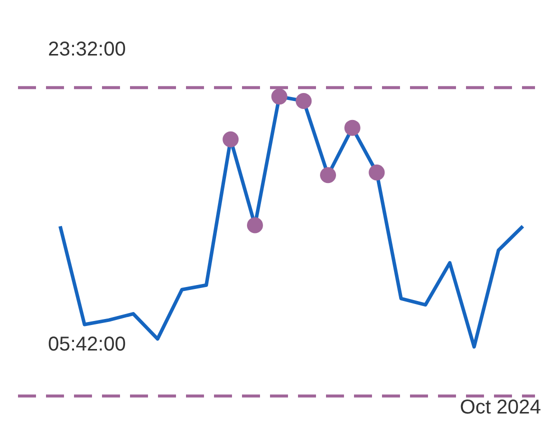 Image resolution: width=551 pixels, height=428 pixels. Describe the element at coordinates (87, 345) in the screenshot. I see `y-tick-label: 05:42:00` at that location.